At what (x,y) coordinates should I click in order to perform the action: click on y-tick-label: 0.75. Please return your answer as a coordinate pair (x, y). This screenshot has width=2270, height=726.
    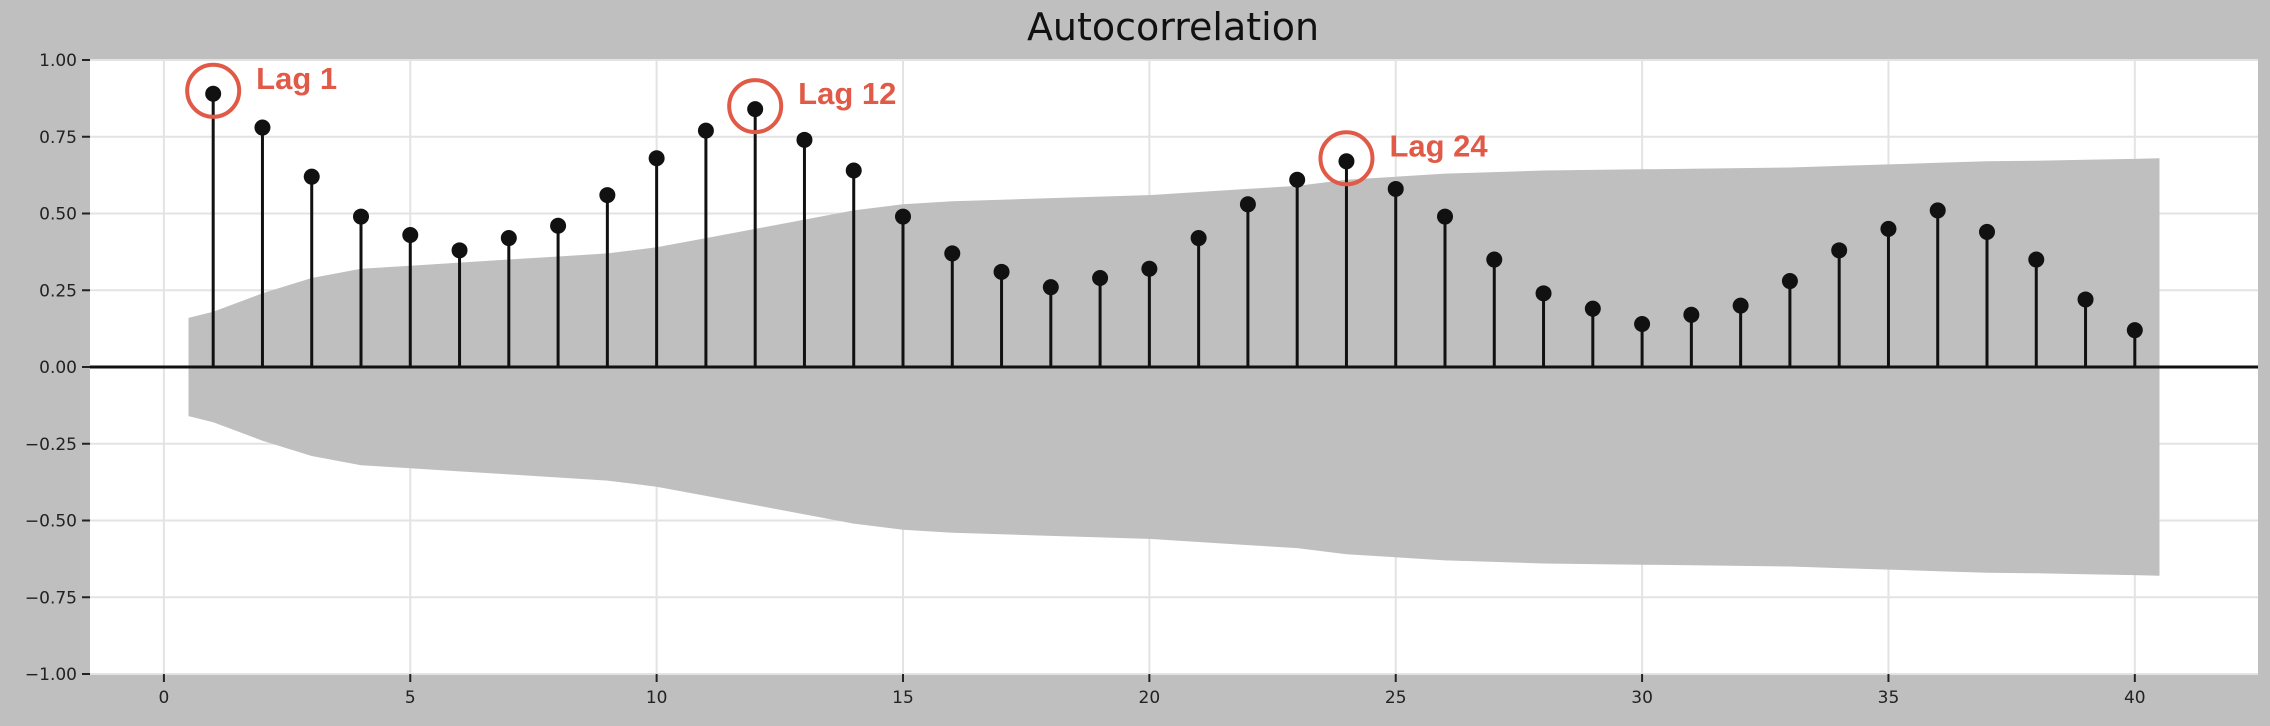
    Looking at the image, I should click on (58, 138).